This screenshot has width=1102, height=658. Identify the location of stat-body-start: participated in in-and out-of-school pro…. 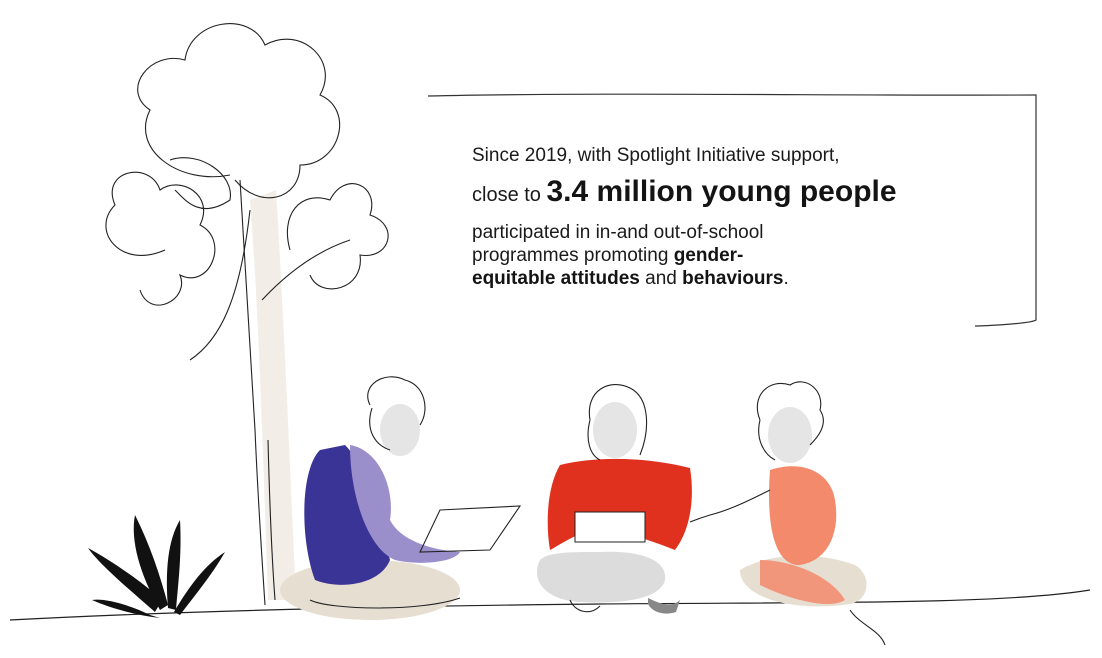
(618, 244).